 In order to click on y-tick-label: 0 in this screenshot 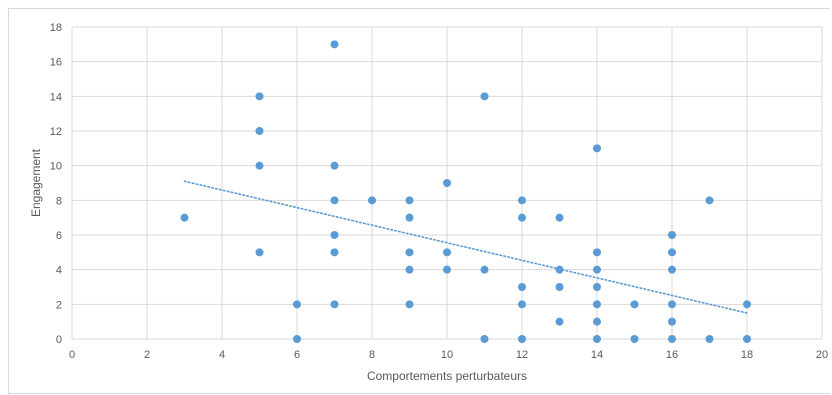, I will do `click(59, 340)`.